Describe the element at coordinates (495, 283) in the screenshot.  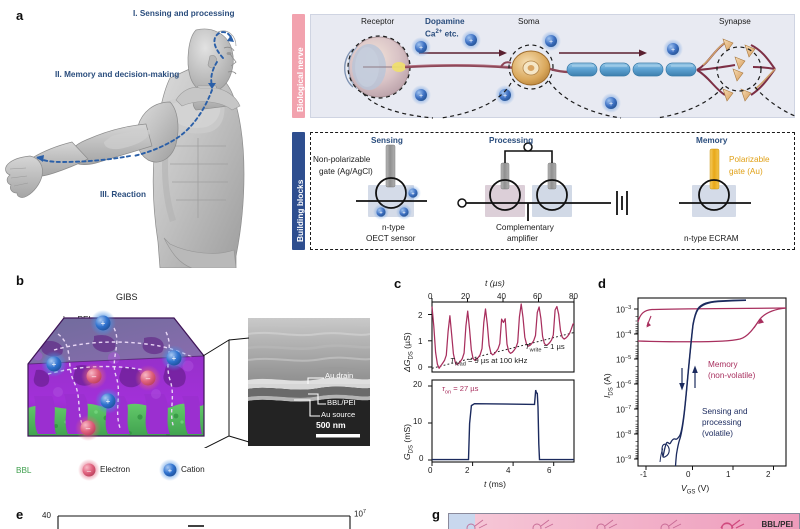
I see `panel-c-top-axis-title: t (µs)` at that location.